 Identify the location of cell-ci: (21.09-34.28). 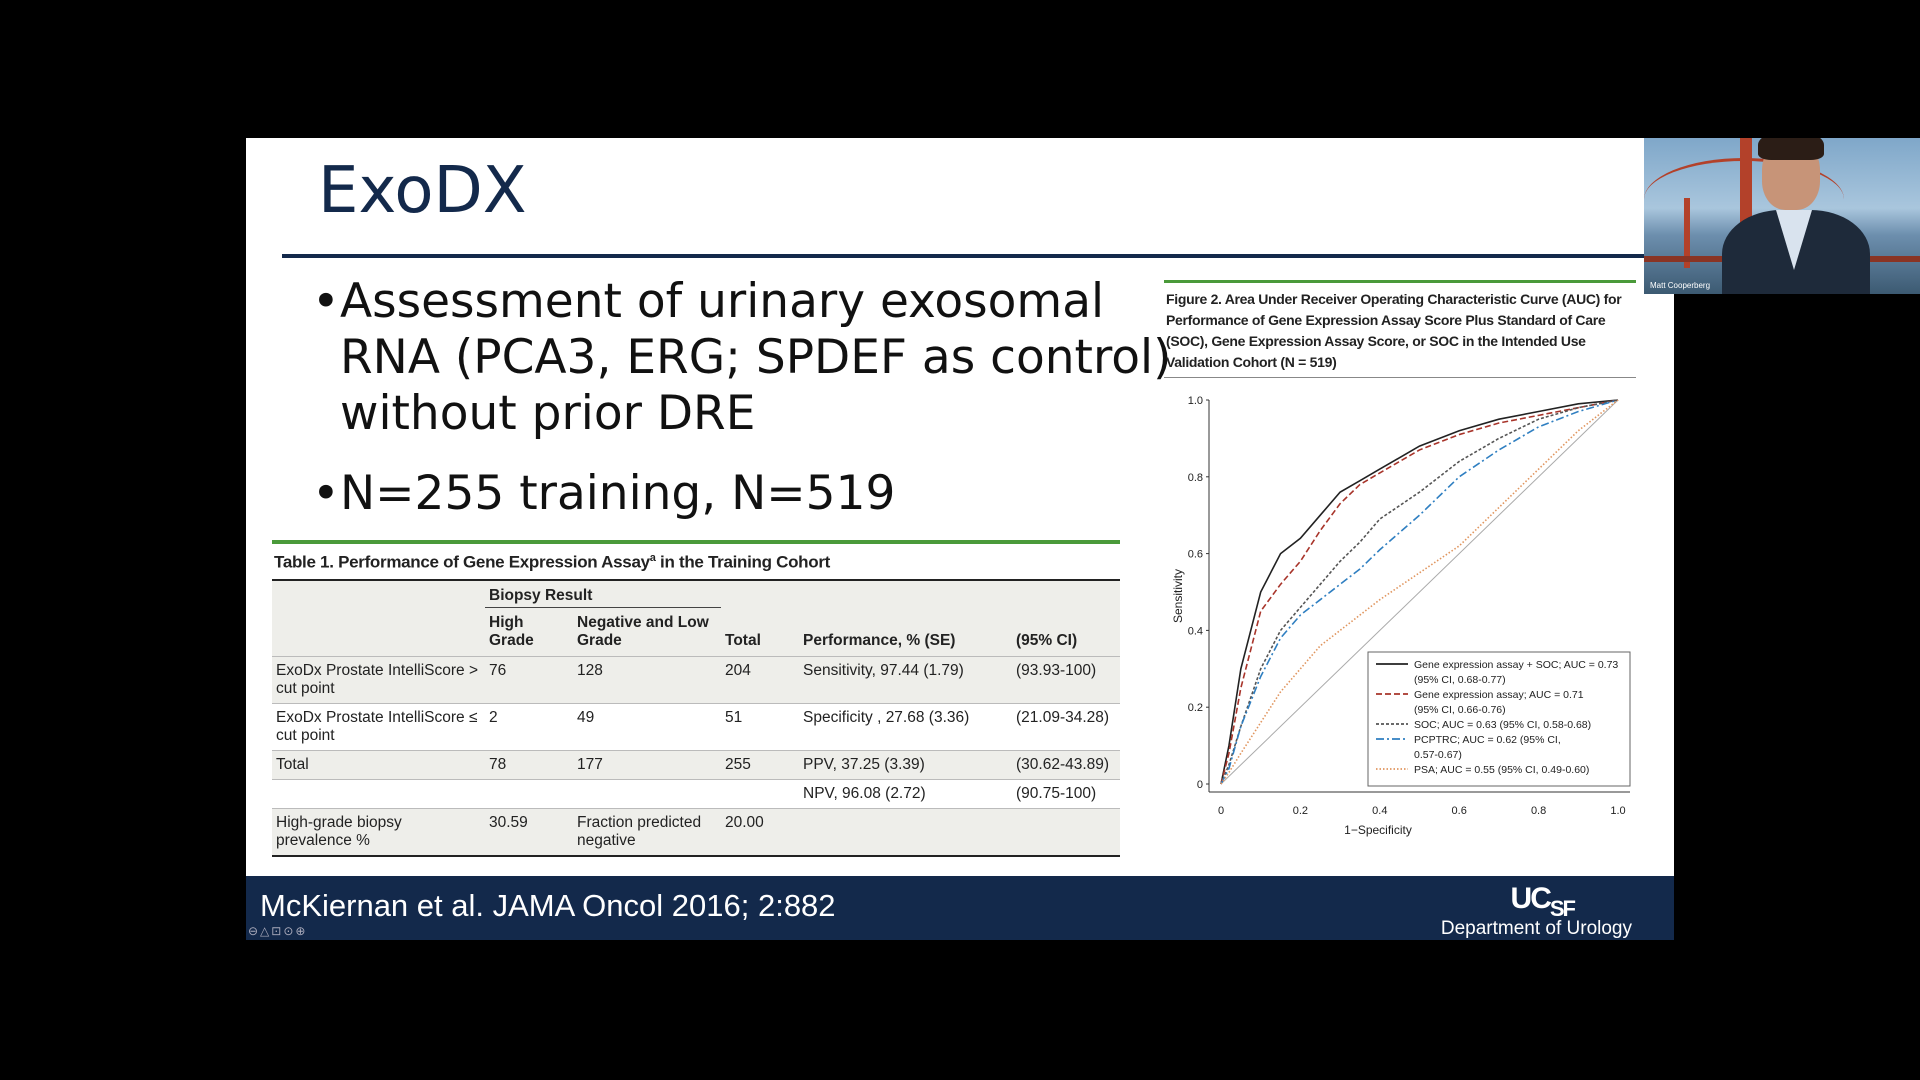
(1063, 717).